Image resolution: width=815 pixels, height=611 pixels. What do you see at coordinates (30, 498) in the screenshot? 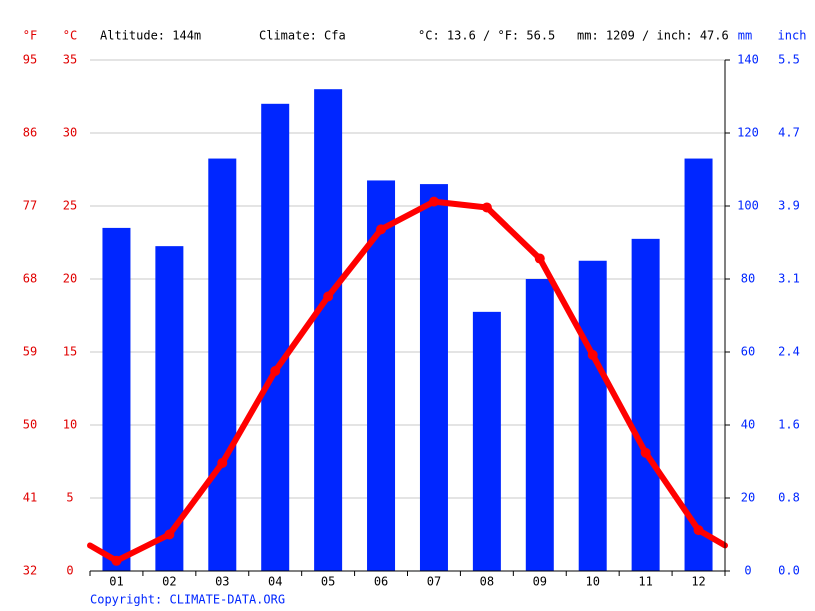
I see `f-tick-label: 41` at bounding box center [30, 498].